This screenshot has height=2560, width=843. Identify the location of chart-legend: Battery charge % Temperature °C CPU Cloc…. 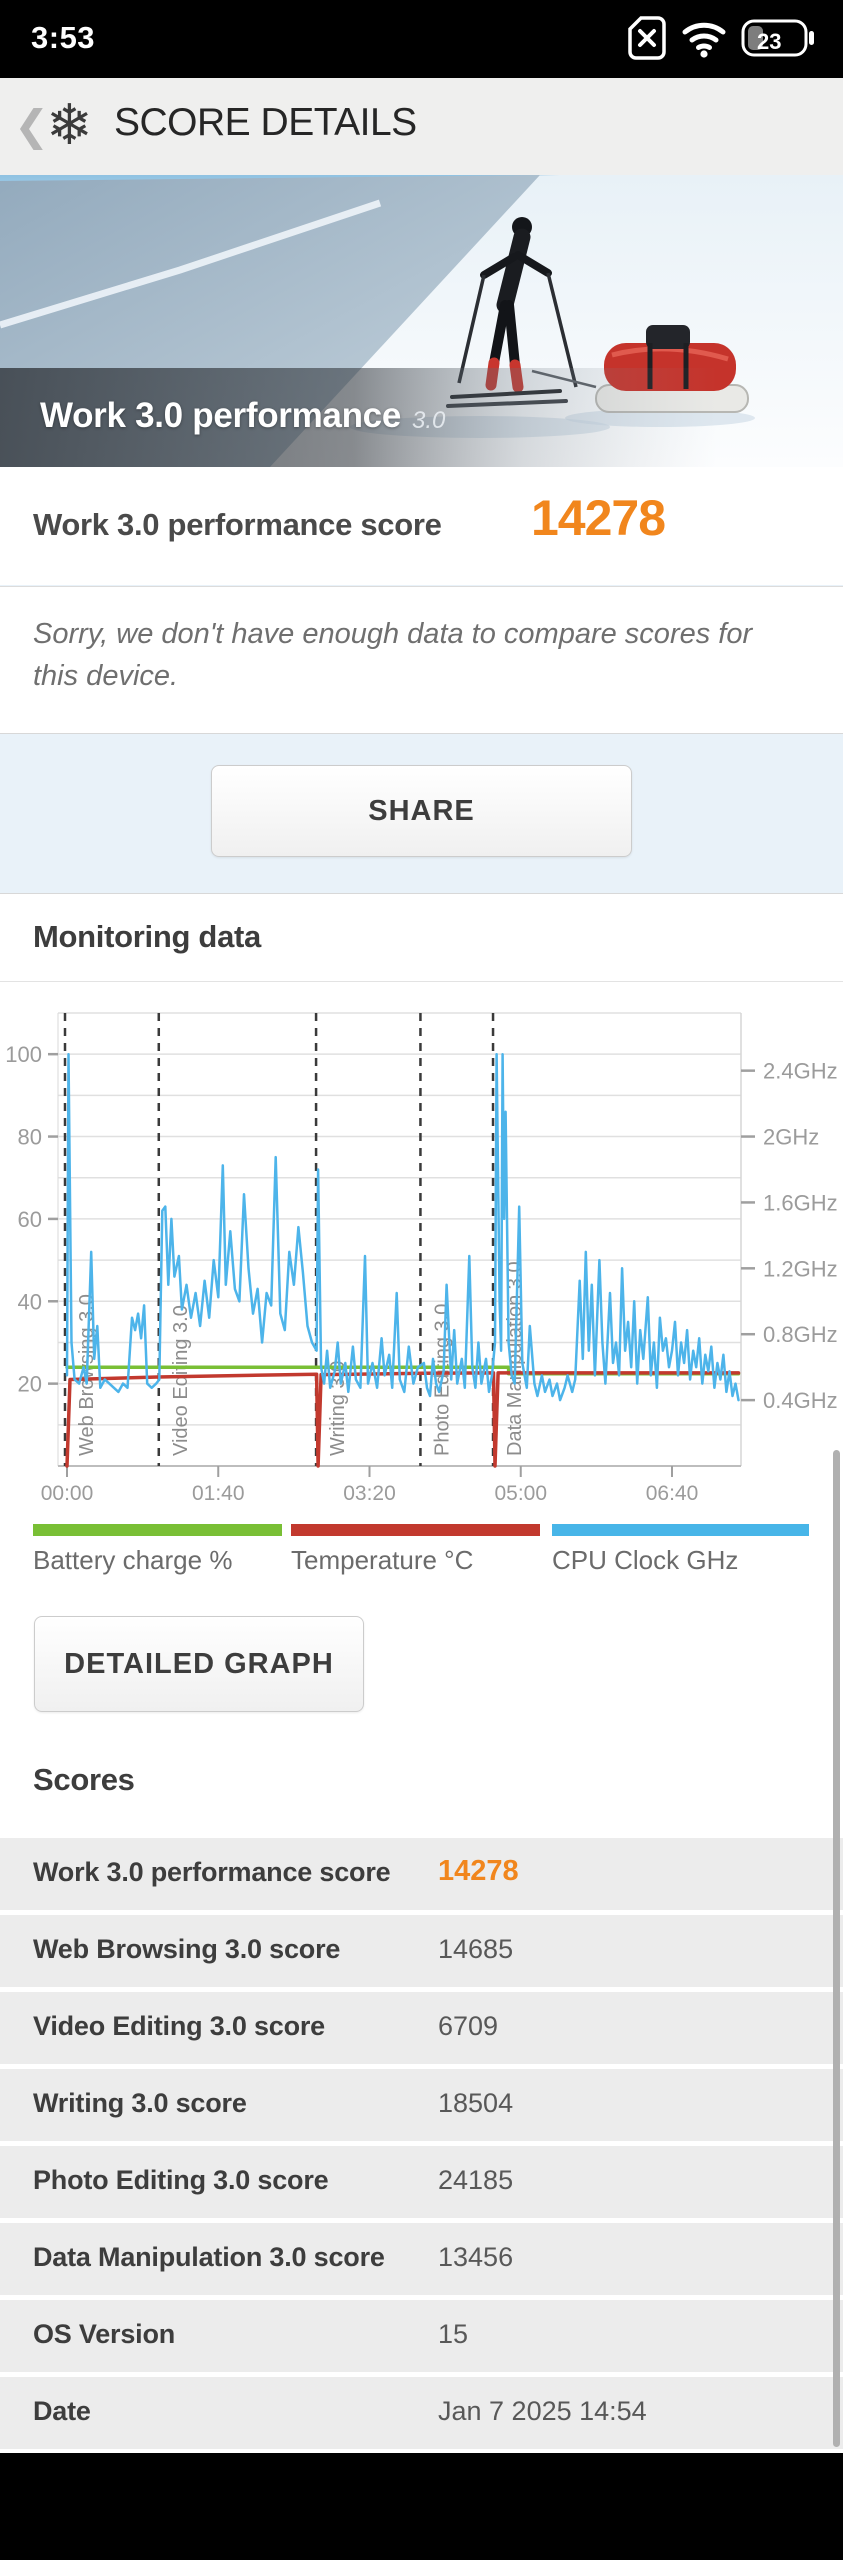
(421, 1569).